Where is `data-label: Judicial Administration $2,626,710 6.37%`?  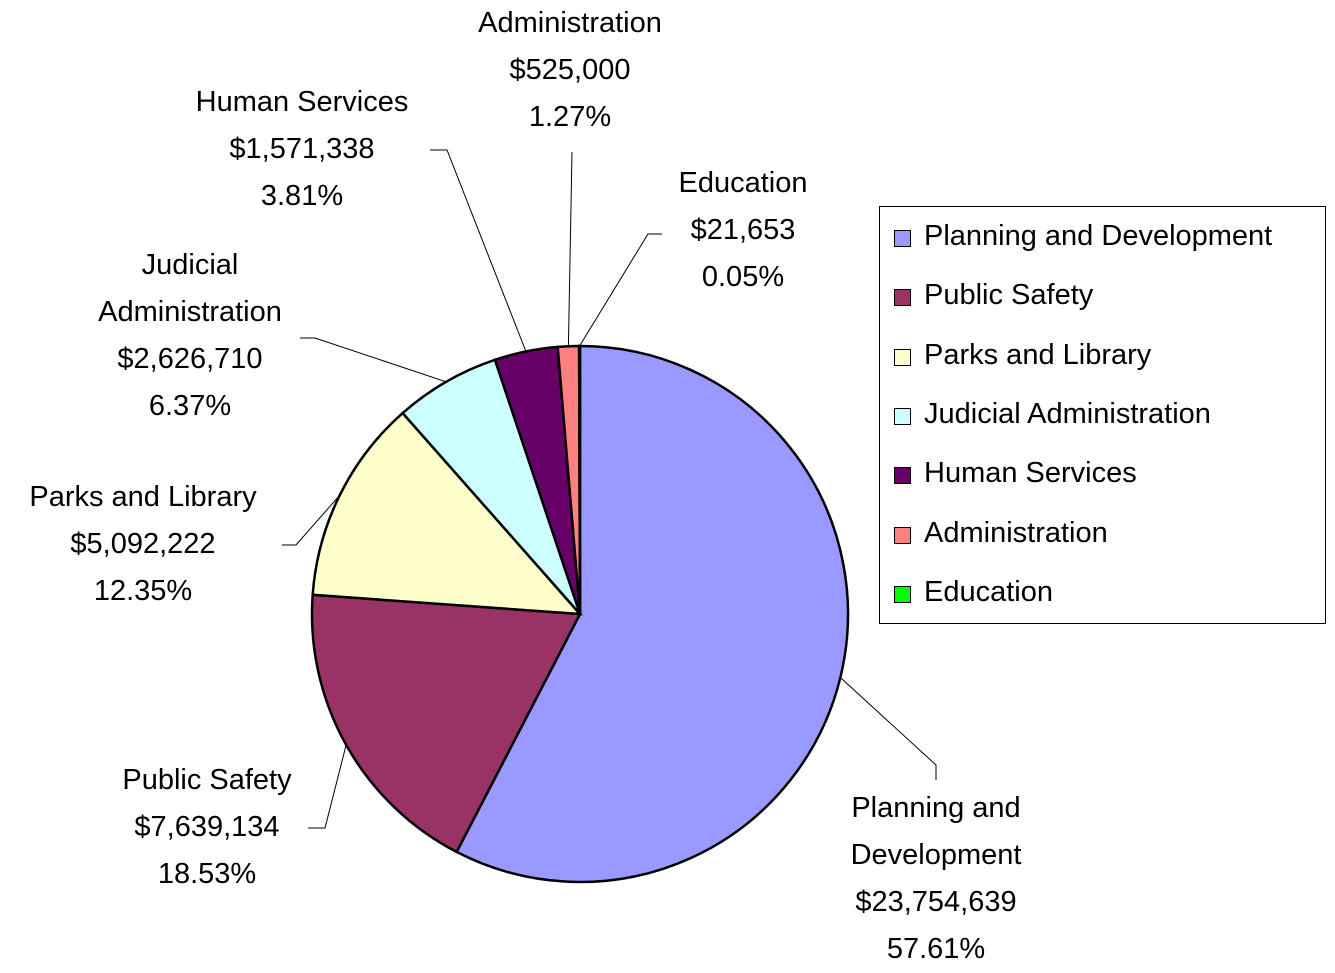 data-label: Judicial Administration $2,626,710 6.37% is located at coordinates (190, 336).